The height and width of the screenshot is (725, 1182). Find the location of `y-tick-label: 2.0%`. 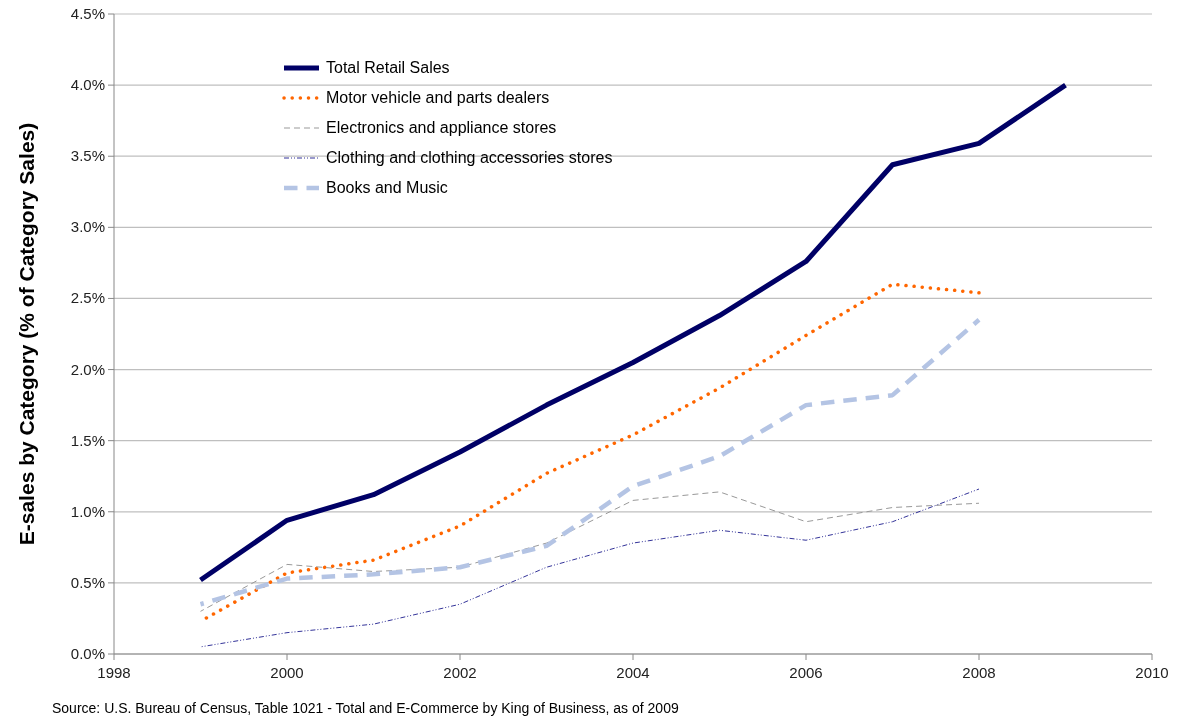

y-tick-label: 2.0% is located at coordinates (87, 369).